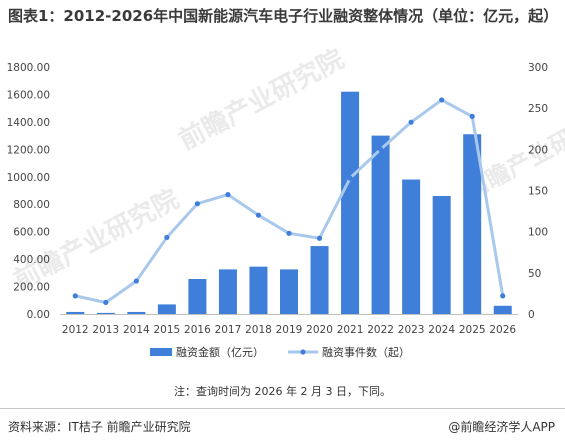 The image size is (565, 444). I want to click on x-tick-label: 2025, so click(472, 330).